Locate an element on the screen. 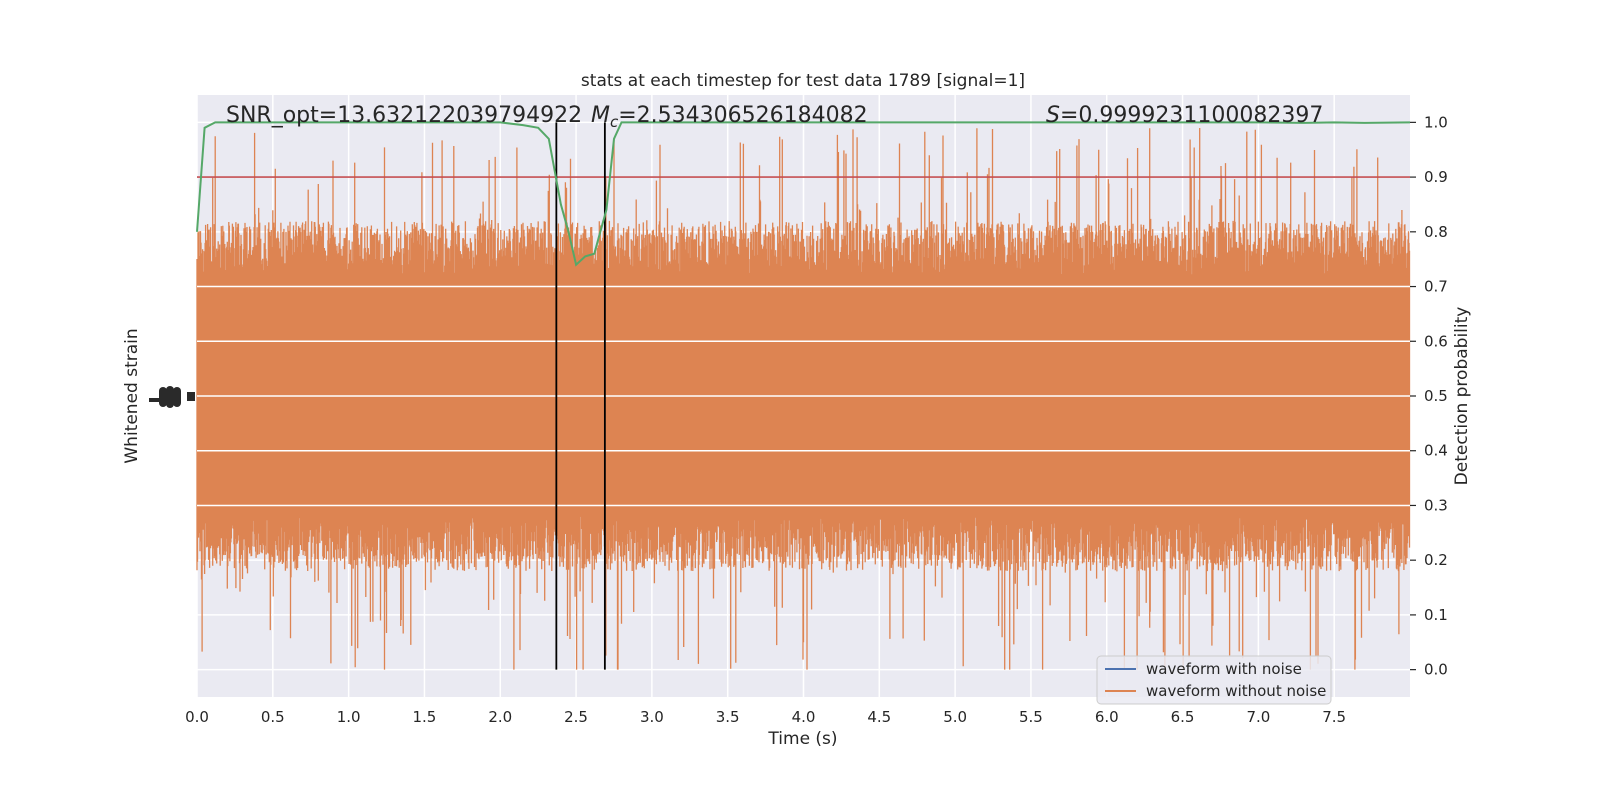 Image resolution: width=1600 pixels, height=800 pixels. x-tick-label: 4.5 is located at coordinates (879, 717).